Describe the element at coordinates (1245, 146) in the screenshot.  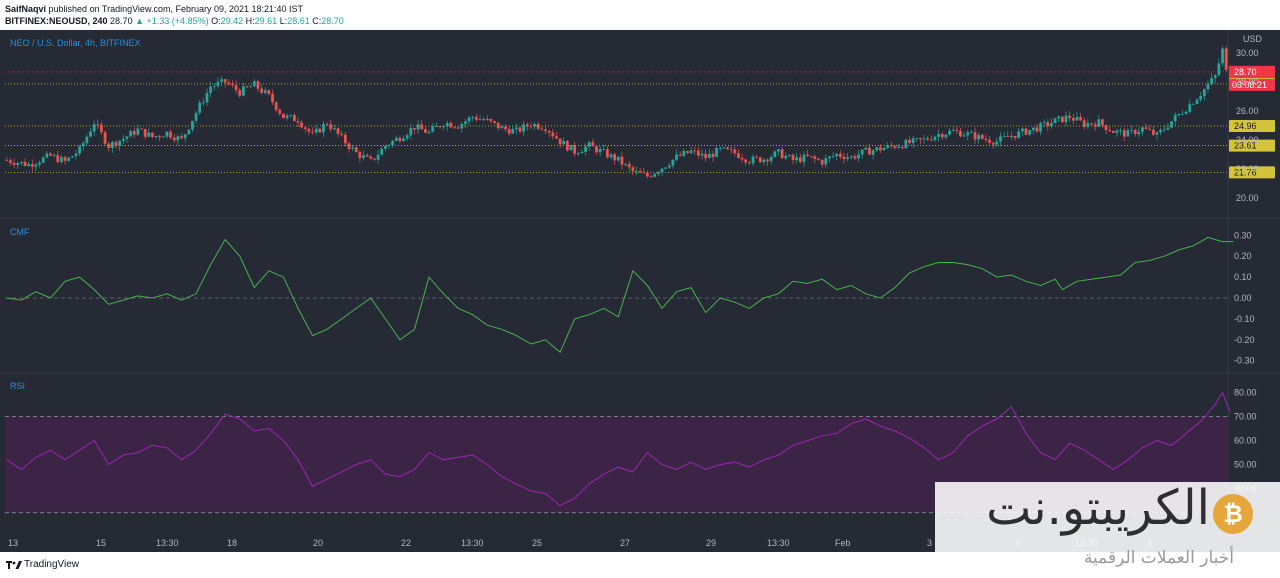
I see `level-label: 23.61` at that location.